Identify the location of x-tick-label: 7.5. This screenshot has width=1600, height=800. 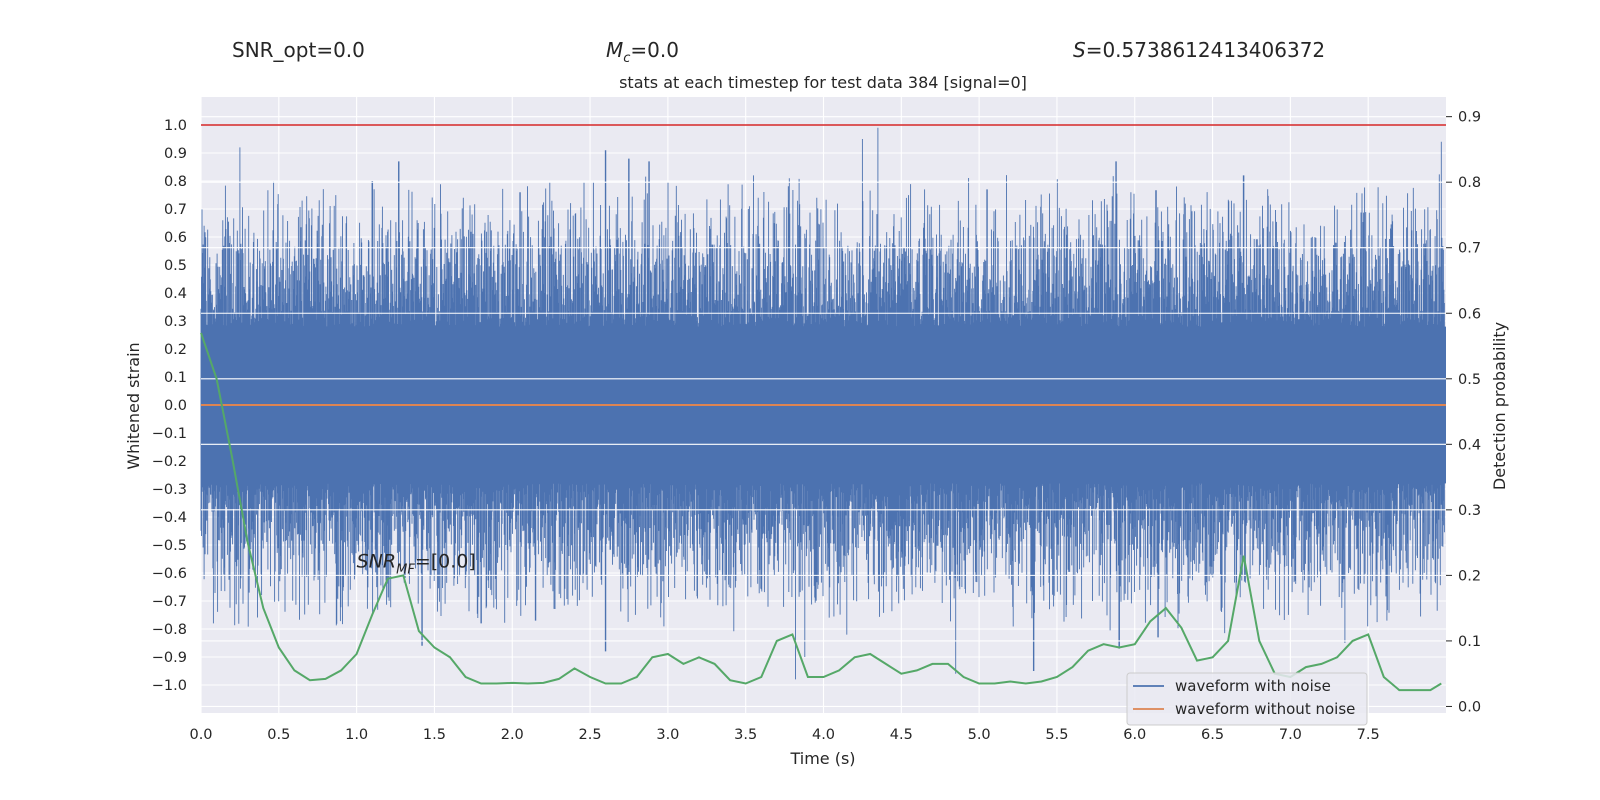
(1368, 735).